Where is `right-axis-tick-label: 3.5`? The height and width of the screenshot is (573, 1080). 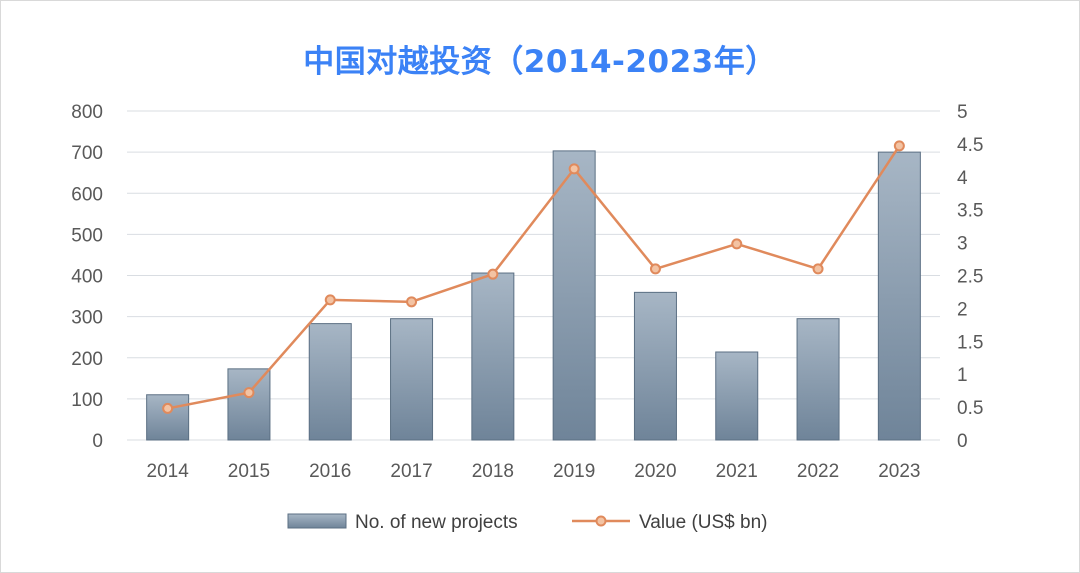
right-axis-tick-label: 3.5 is located at coordinates (970, 211).